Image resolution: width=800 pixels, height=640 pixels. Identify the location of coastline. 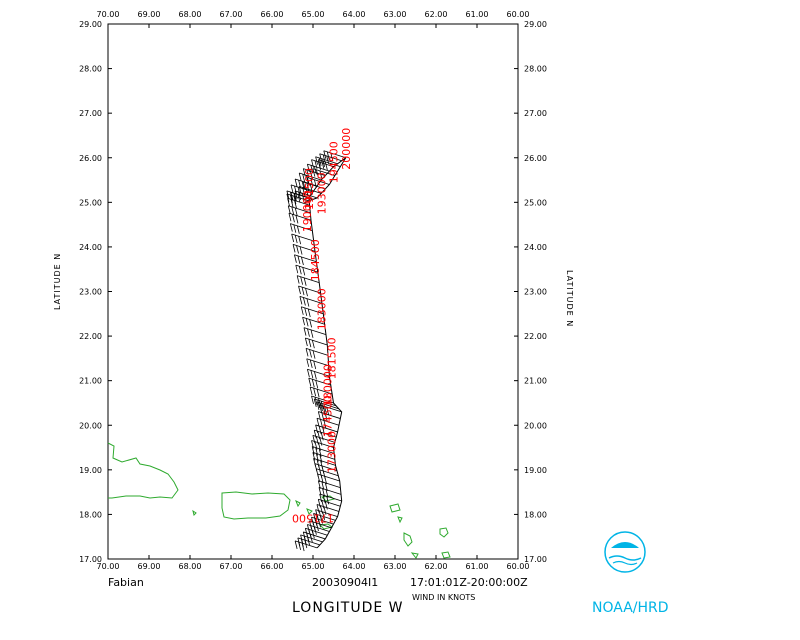
(279, 500).